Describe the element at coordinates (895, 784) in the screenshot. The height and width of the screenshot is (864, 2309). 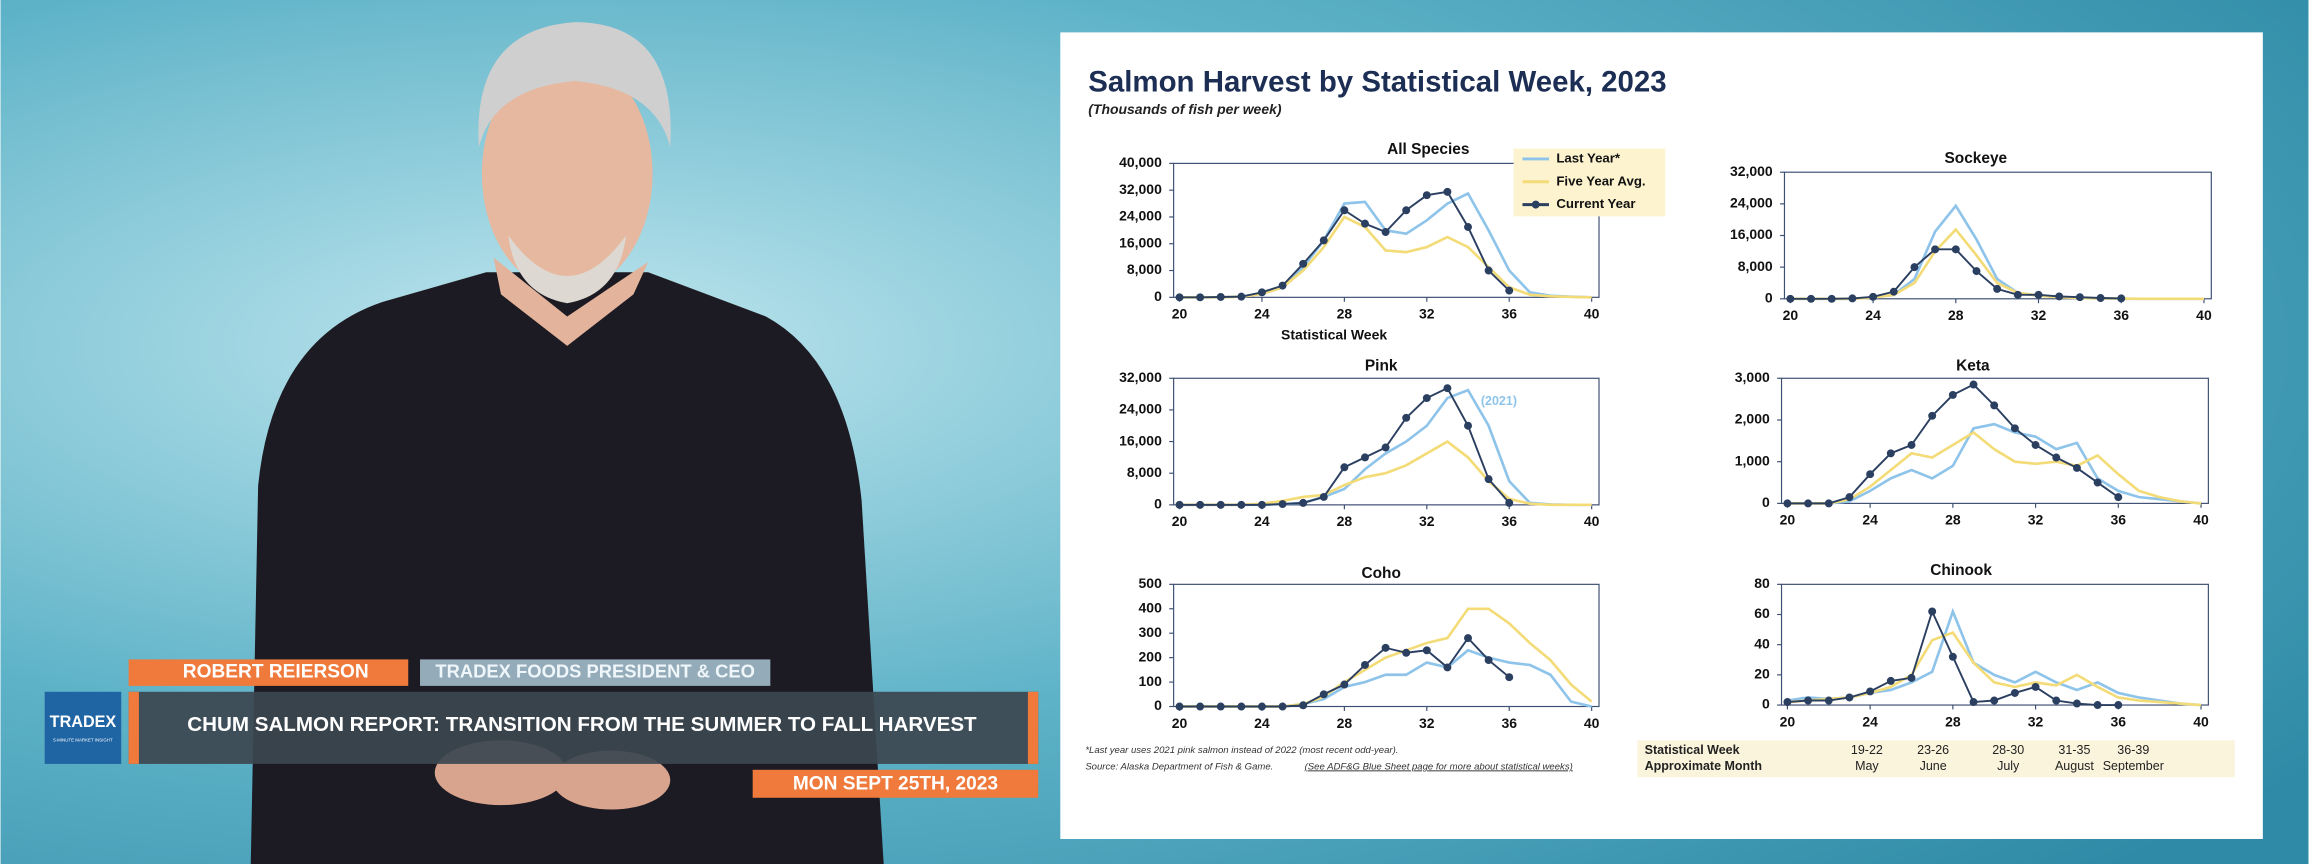
I see `date: MON SEPT 25TH, 2023` at that location.